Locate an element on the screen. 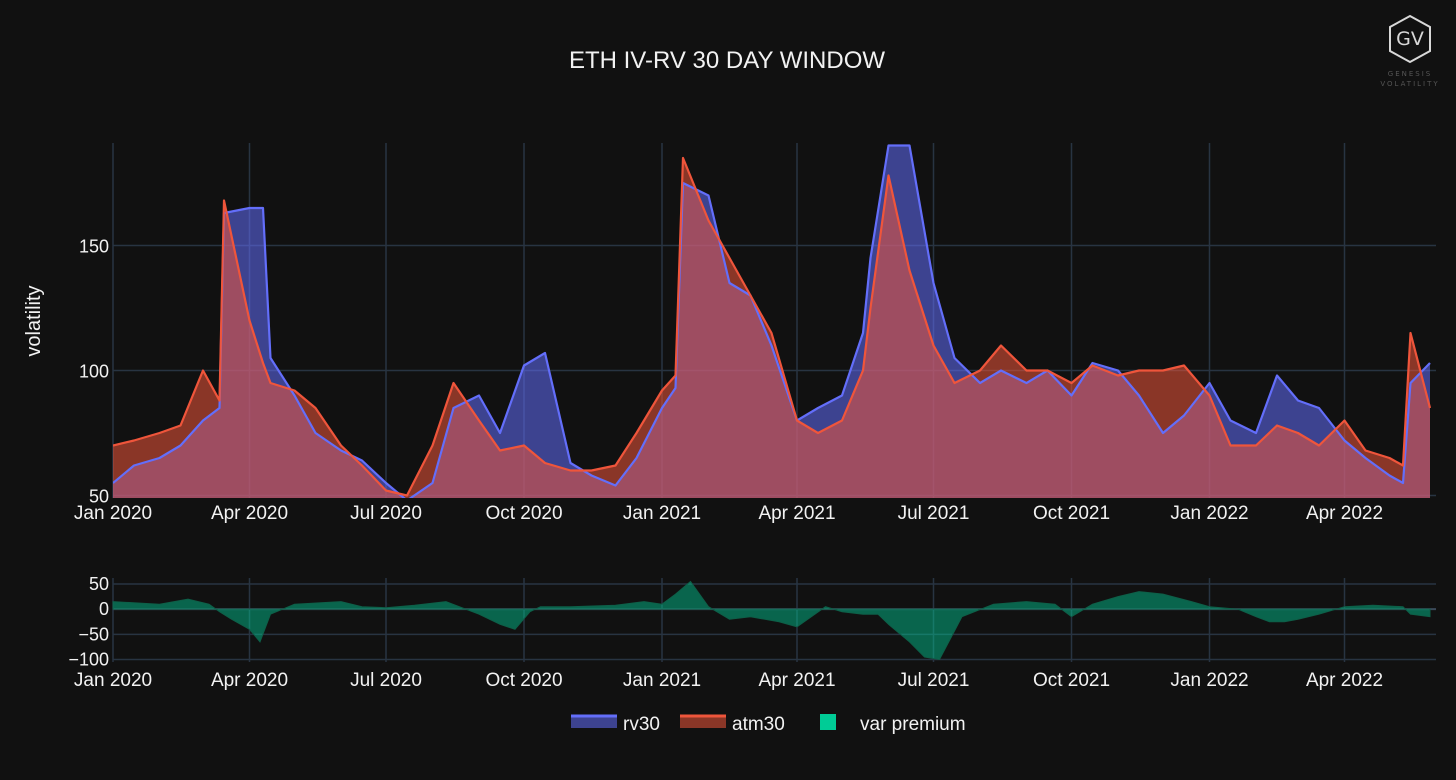 This screenshot has height=780, width=1456. legend: rv30 atm30 var premium is located at coordinates (768, 724).